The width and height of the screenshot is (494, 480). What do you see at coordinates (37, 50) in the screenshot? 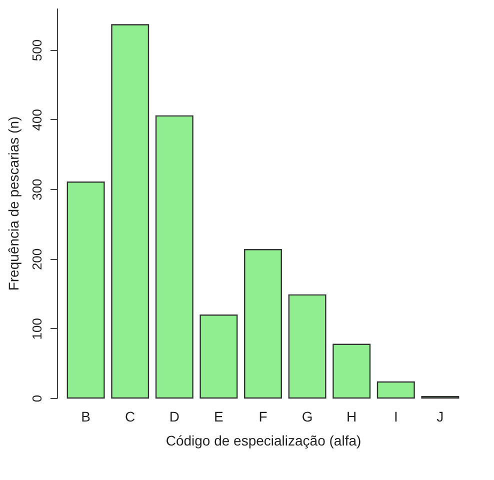
I see `y-tick-label: 500` at bounding box center [37, 50].